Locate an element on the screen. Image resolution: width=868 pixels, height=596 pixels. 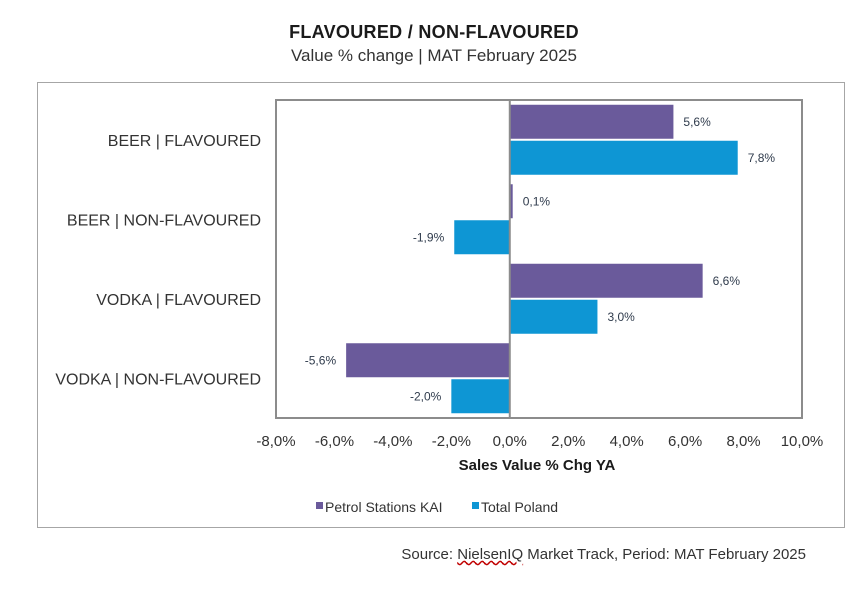
data-label: 3,0% is located at coordinates (621, 317).